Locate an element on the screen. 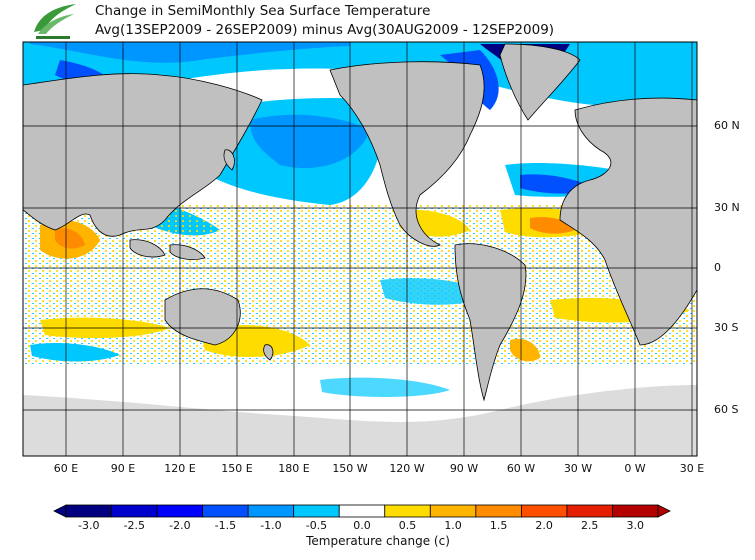 Image resolution: width=755 pixels, height=560 pixels. colorbar is located at coordinates (362, 511).